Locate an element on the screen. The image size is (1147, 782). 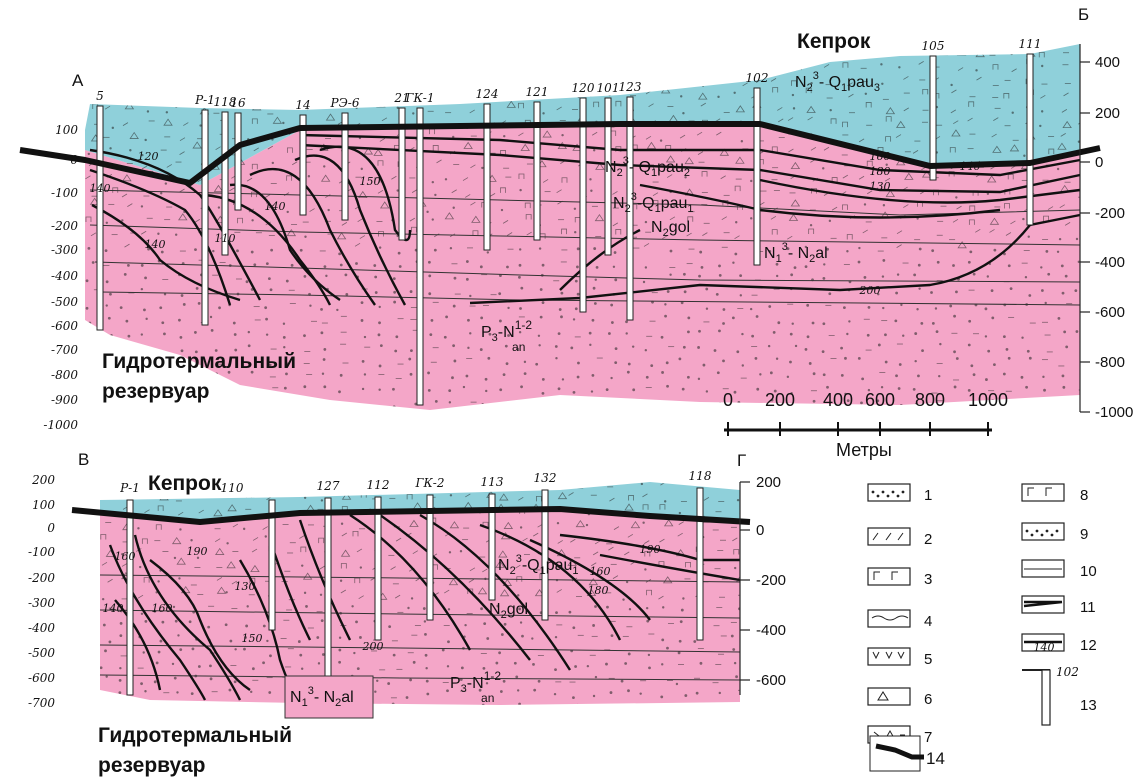
legend-item-label: 1 is located at coordinates (928, 495).